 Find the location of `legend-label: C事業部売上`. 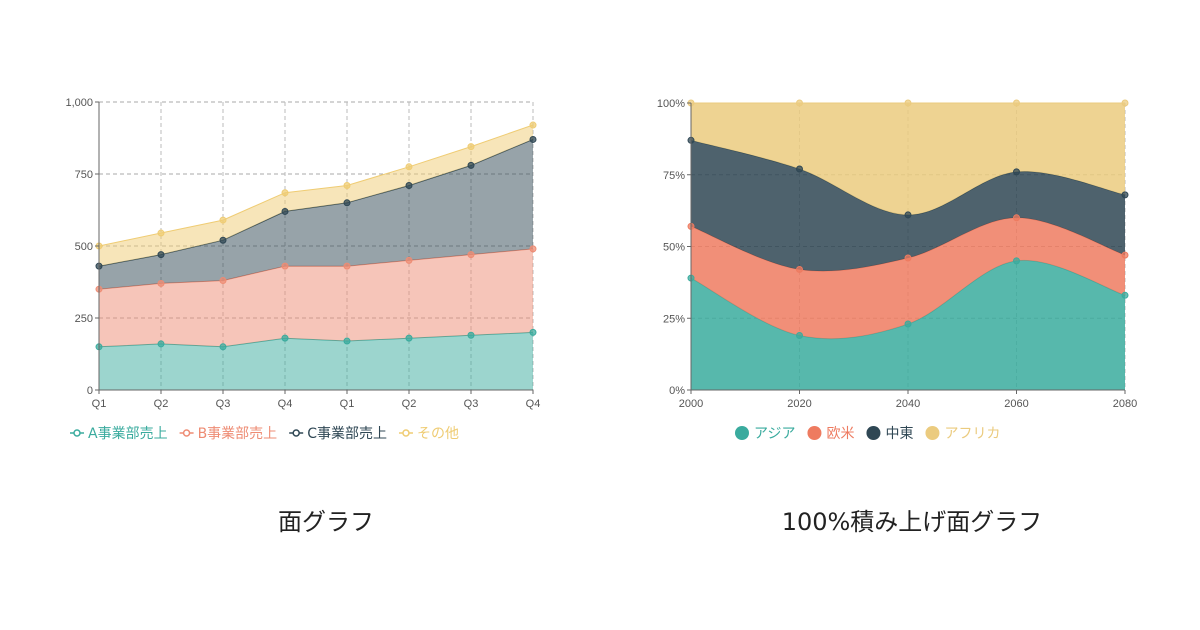

legend-label: C事業部売上 is located at coordinates (347, 434).